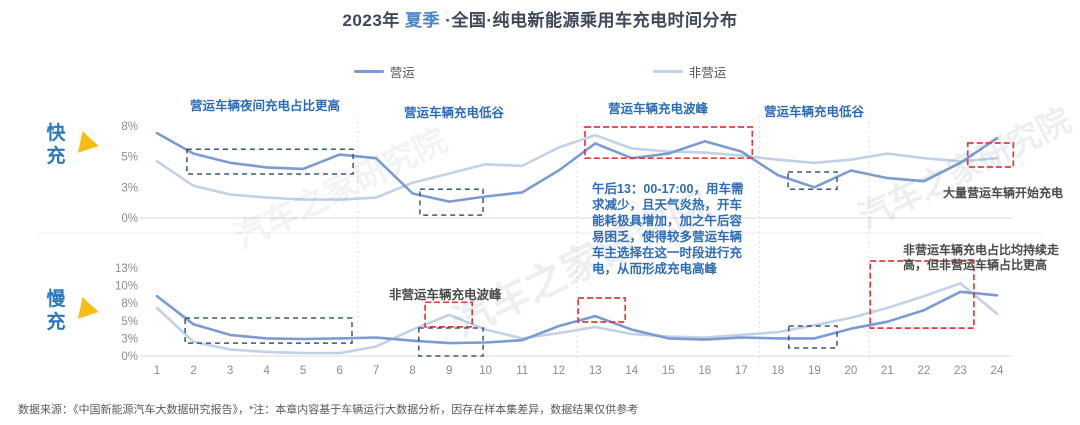 Image resolution: width=1080 pixels, height=425 pixels. Describe the element at coordinates (814, 371) in the screenshot. I see `x-axis-label: 19` at that location.